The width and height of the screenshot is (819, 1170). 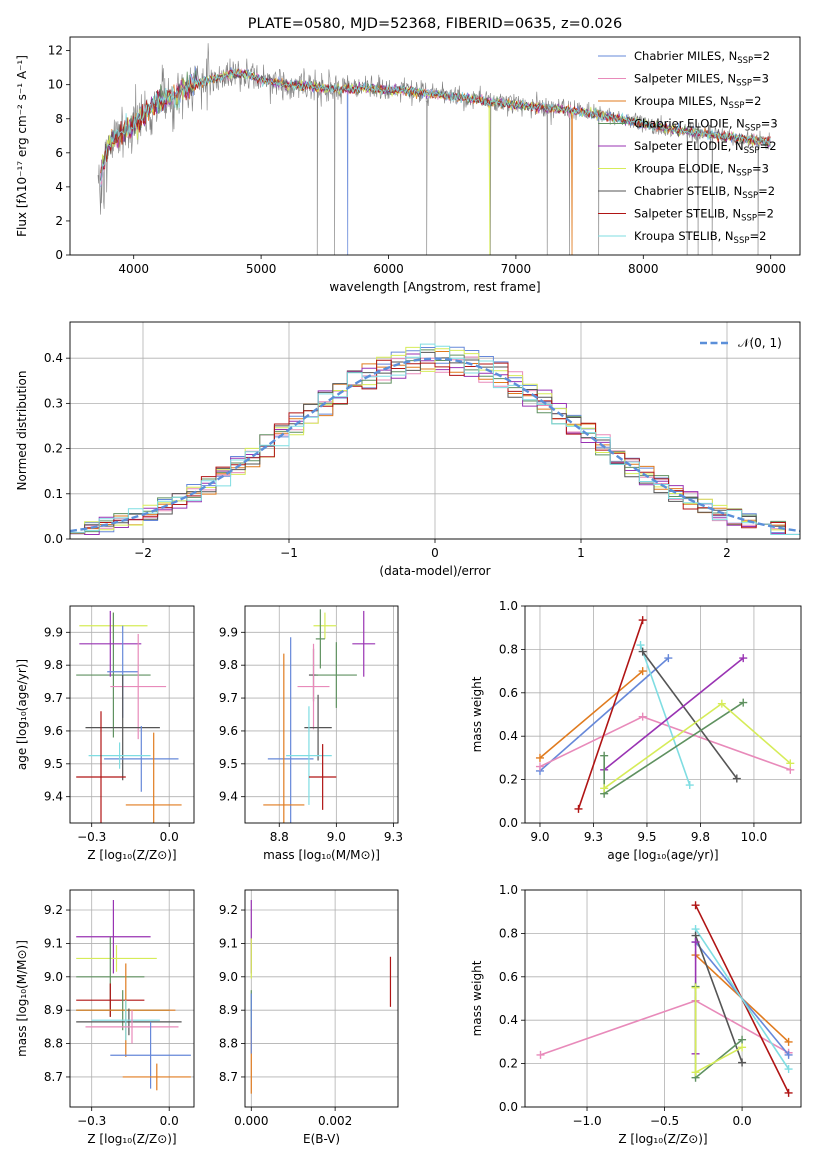 I want to click on legend-entry: Chabrier ELODIE, NSSP=3, so click(x=706, y=125).